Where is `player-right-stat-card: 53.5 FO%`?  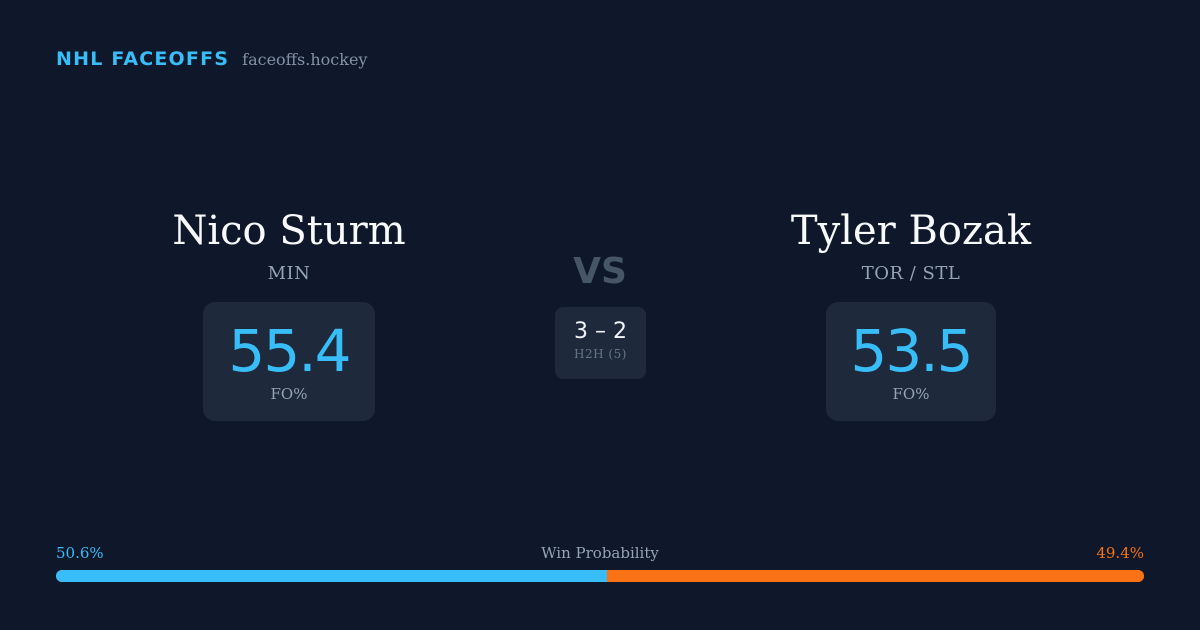
player-right-stat-card: 53.5 FO% is located at coordinates (911, 361).